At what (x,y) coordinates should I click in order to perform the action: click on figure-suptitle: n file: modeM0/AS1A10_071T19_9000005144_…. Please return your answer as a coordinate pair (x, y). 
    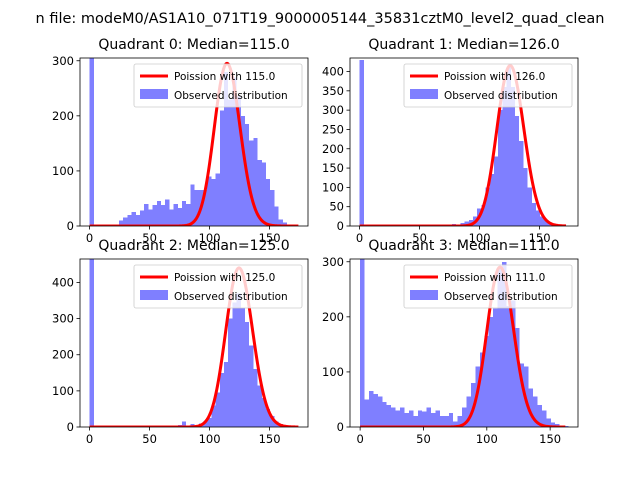
    Looking at the image, I should click on (320, 19).